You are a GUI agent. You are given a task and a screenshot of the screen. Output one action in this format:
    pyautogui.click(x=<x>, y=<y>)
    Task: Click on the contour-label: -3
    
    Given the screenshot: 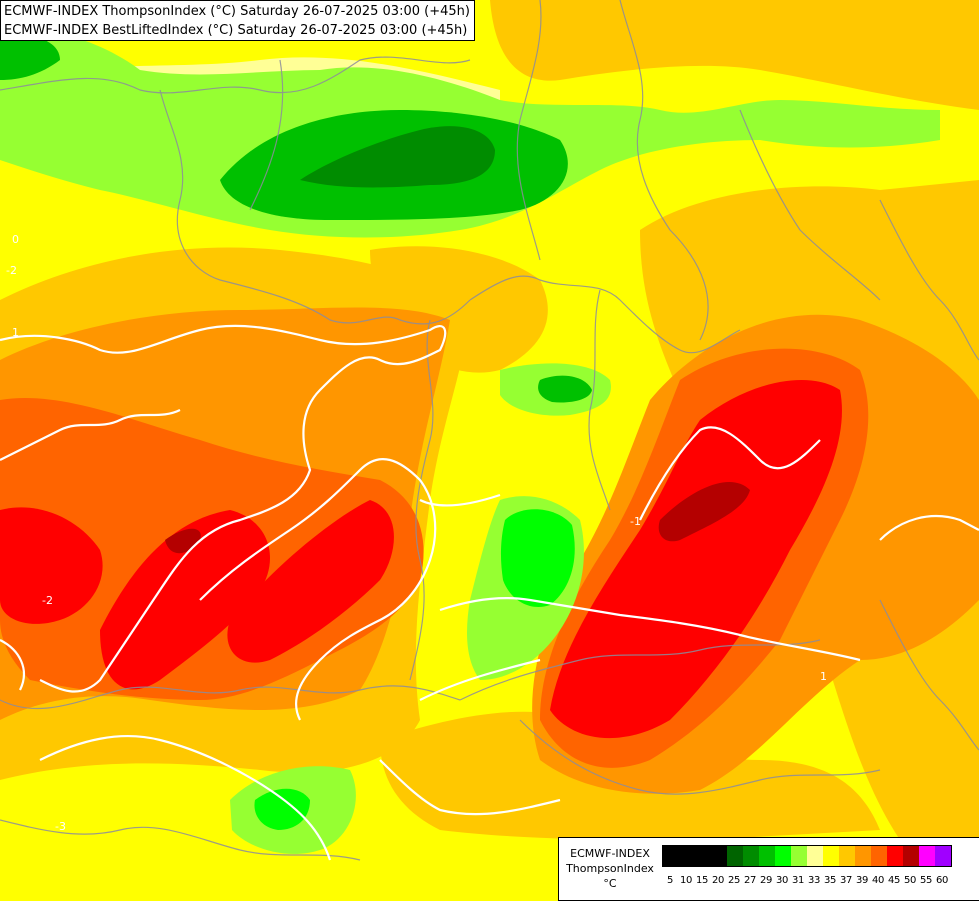 What is the action you would take?
    pyautogui.click(x=60, y=826)
    